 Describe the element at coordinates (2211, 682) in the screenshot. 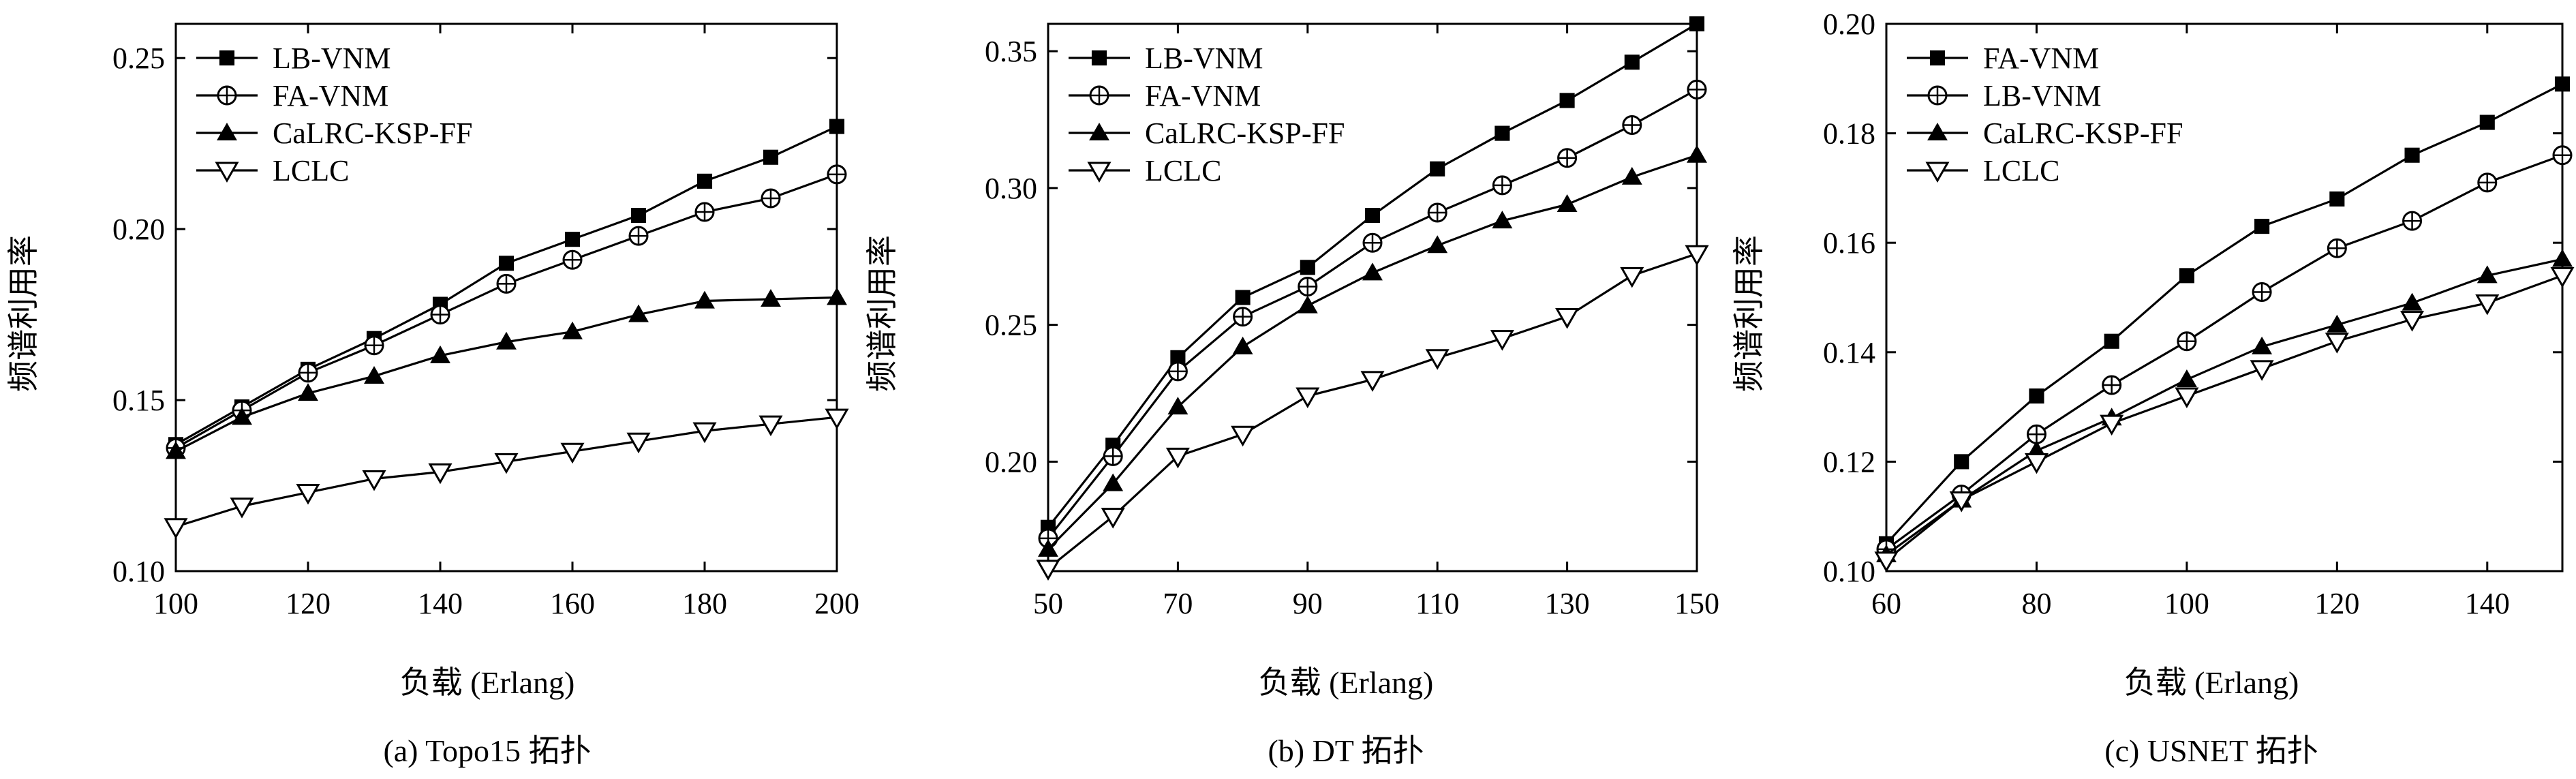

I see `chart-c-xlabel: 负载 (Erlang)` at that location.